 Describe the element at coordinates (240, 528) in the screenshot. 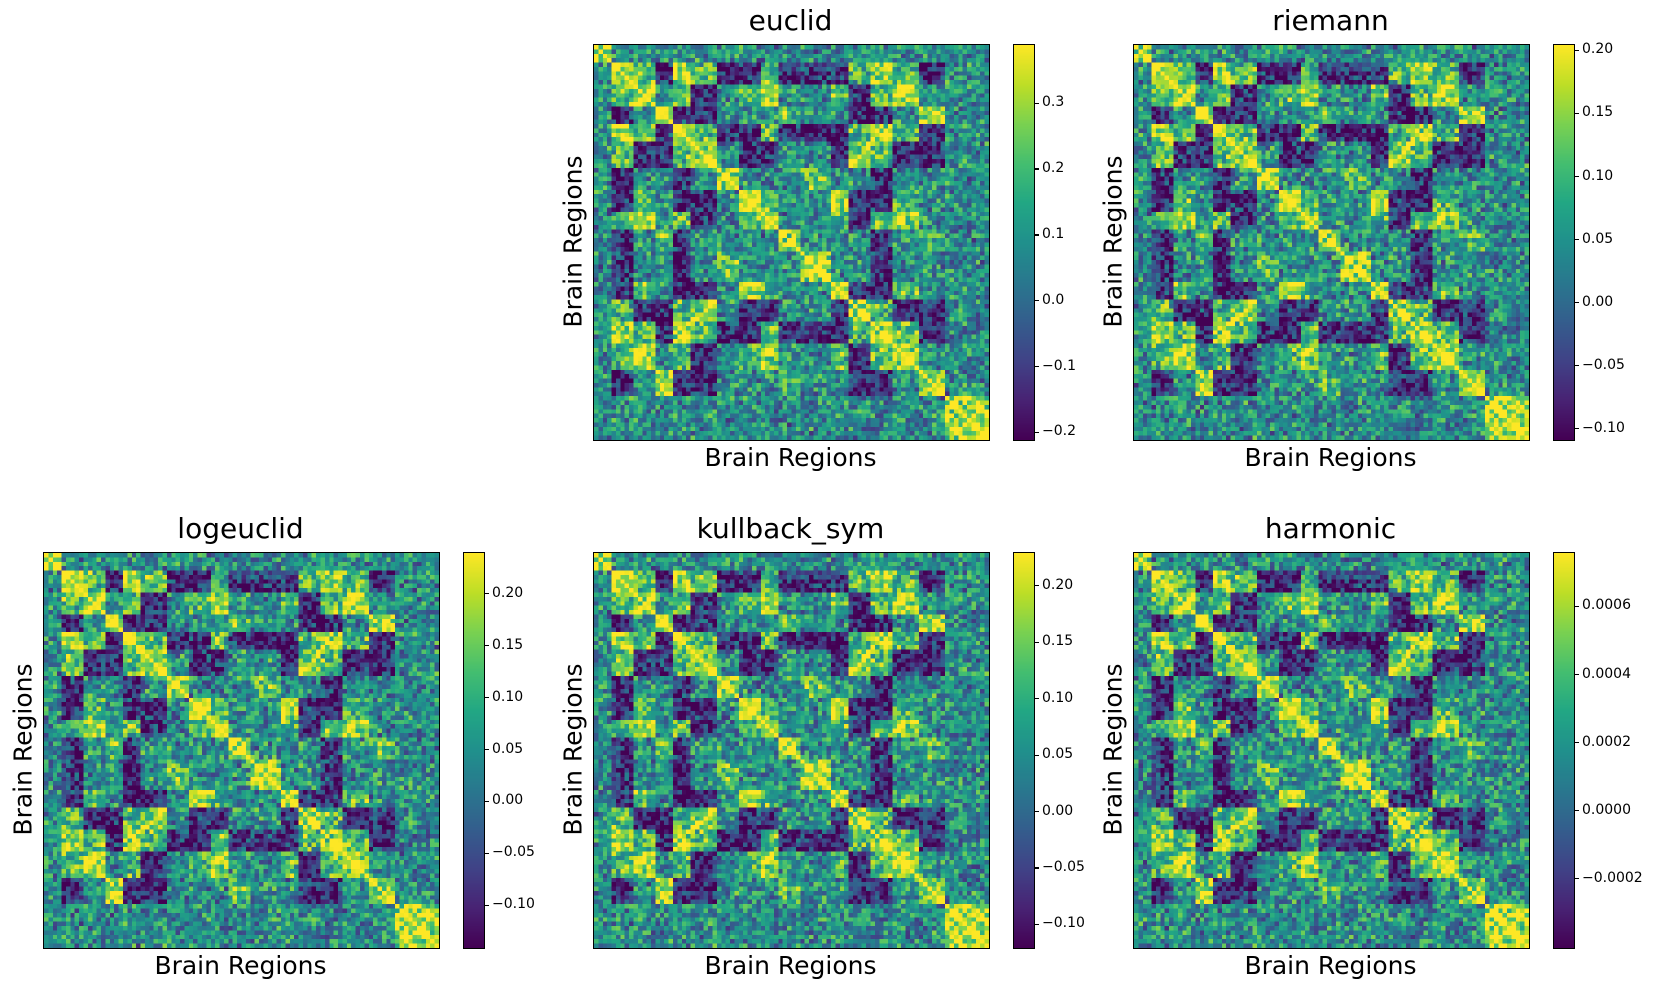

I see `chart-title: logeuclid` at that location.